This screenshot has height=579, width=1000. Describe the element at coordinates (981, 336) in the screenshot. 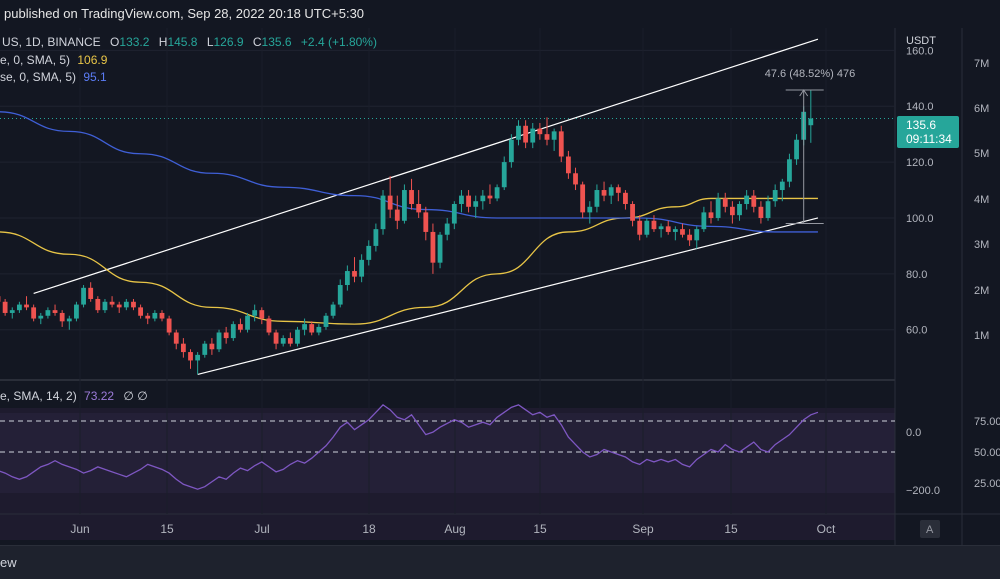

I see `volume-tick-label: 1M` at that location.